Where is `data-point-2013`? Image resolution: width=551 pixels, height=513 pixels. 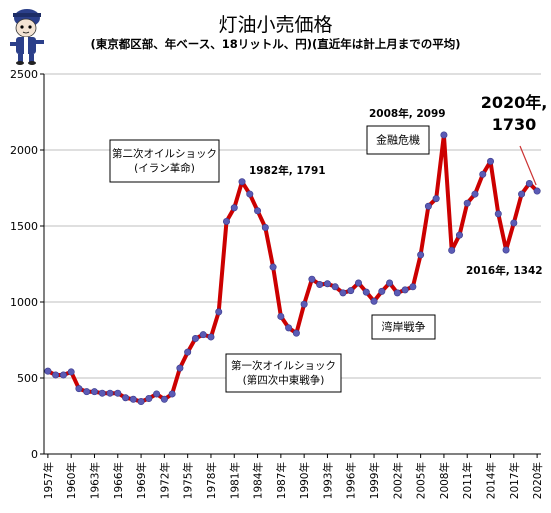
data-point-2013 is located at coordinates (483, 174).